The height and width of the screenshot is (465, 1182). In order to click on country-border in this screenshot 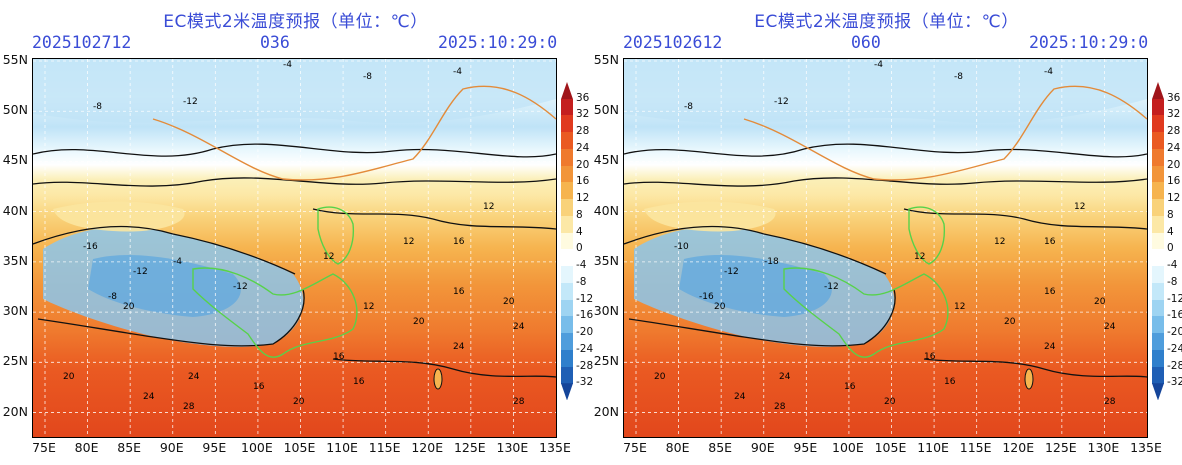, I will do `click(945, 133)`.